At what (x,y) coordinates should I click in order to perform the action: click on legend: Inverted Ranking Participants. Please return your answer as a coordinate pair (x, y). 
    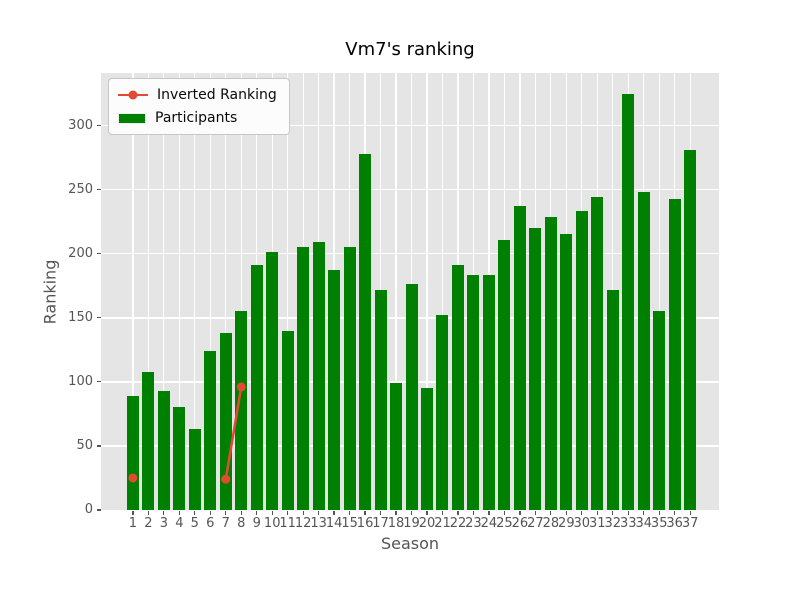
    Looking at the image, I should click on (199, 106).